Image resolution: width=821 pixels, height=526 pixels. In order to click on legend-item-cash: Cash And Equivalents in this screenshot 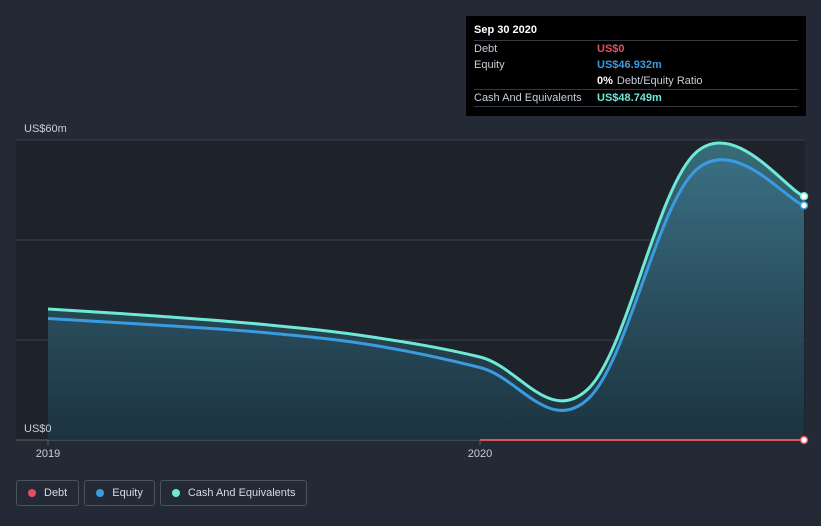, I will do `click(233, 493)`.